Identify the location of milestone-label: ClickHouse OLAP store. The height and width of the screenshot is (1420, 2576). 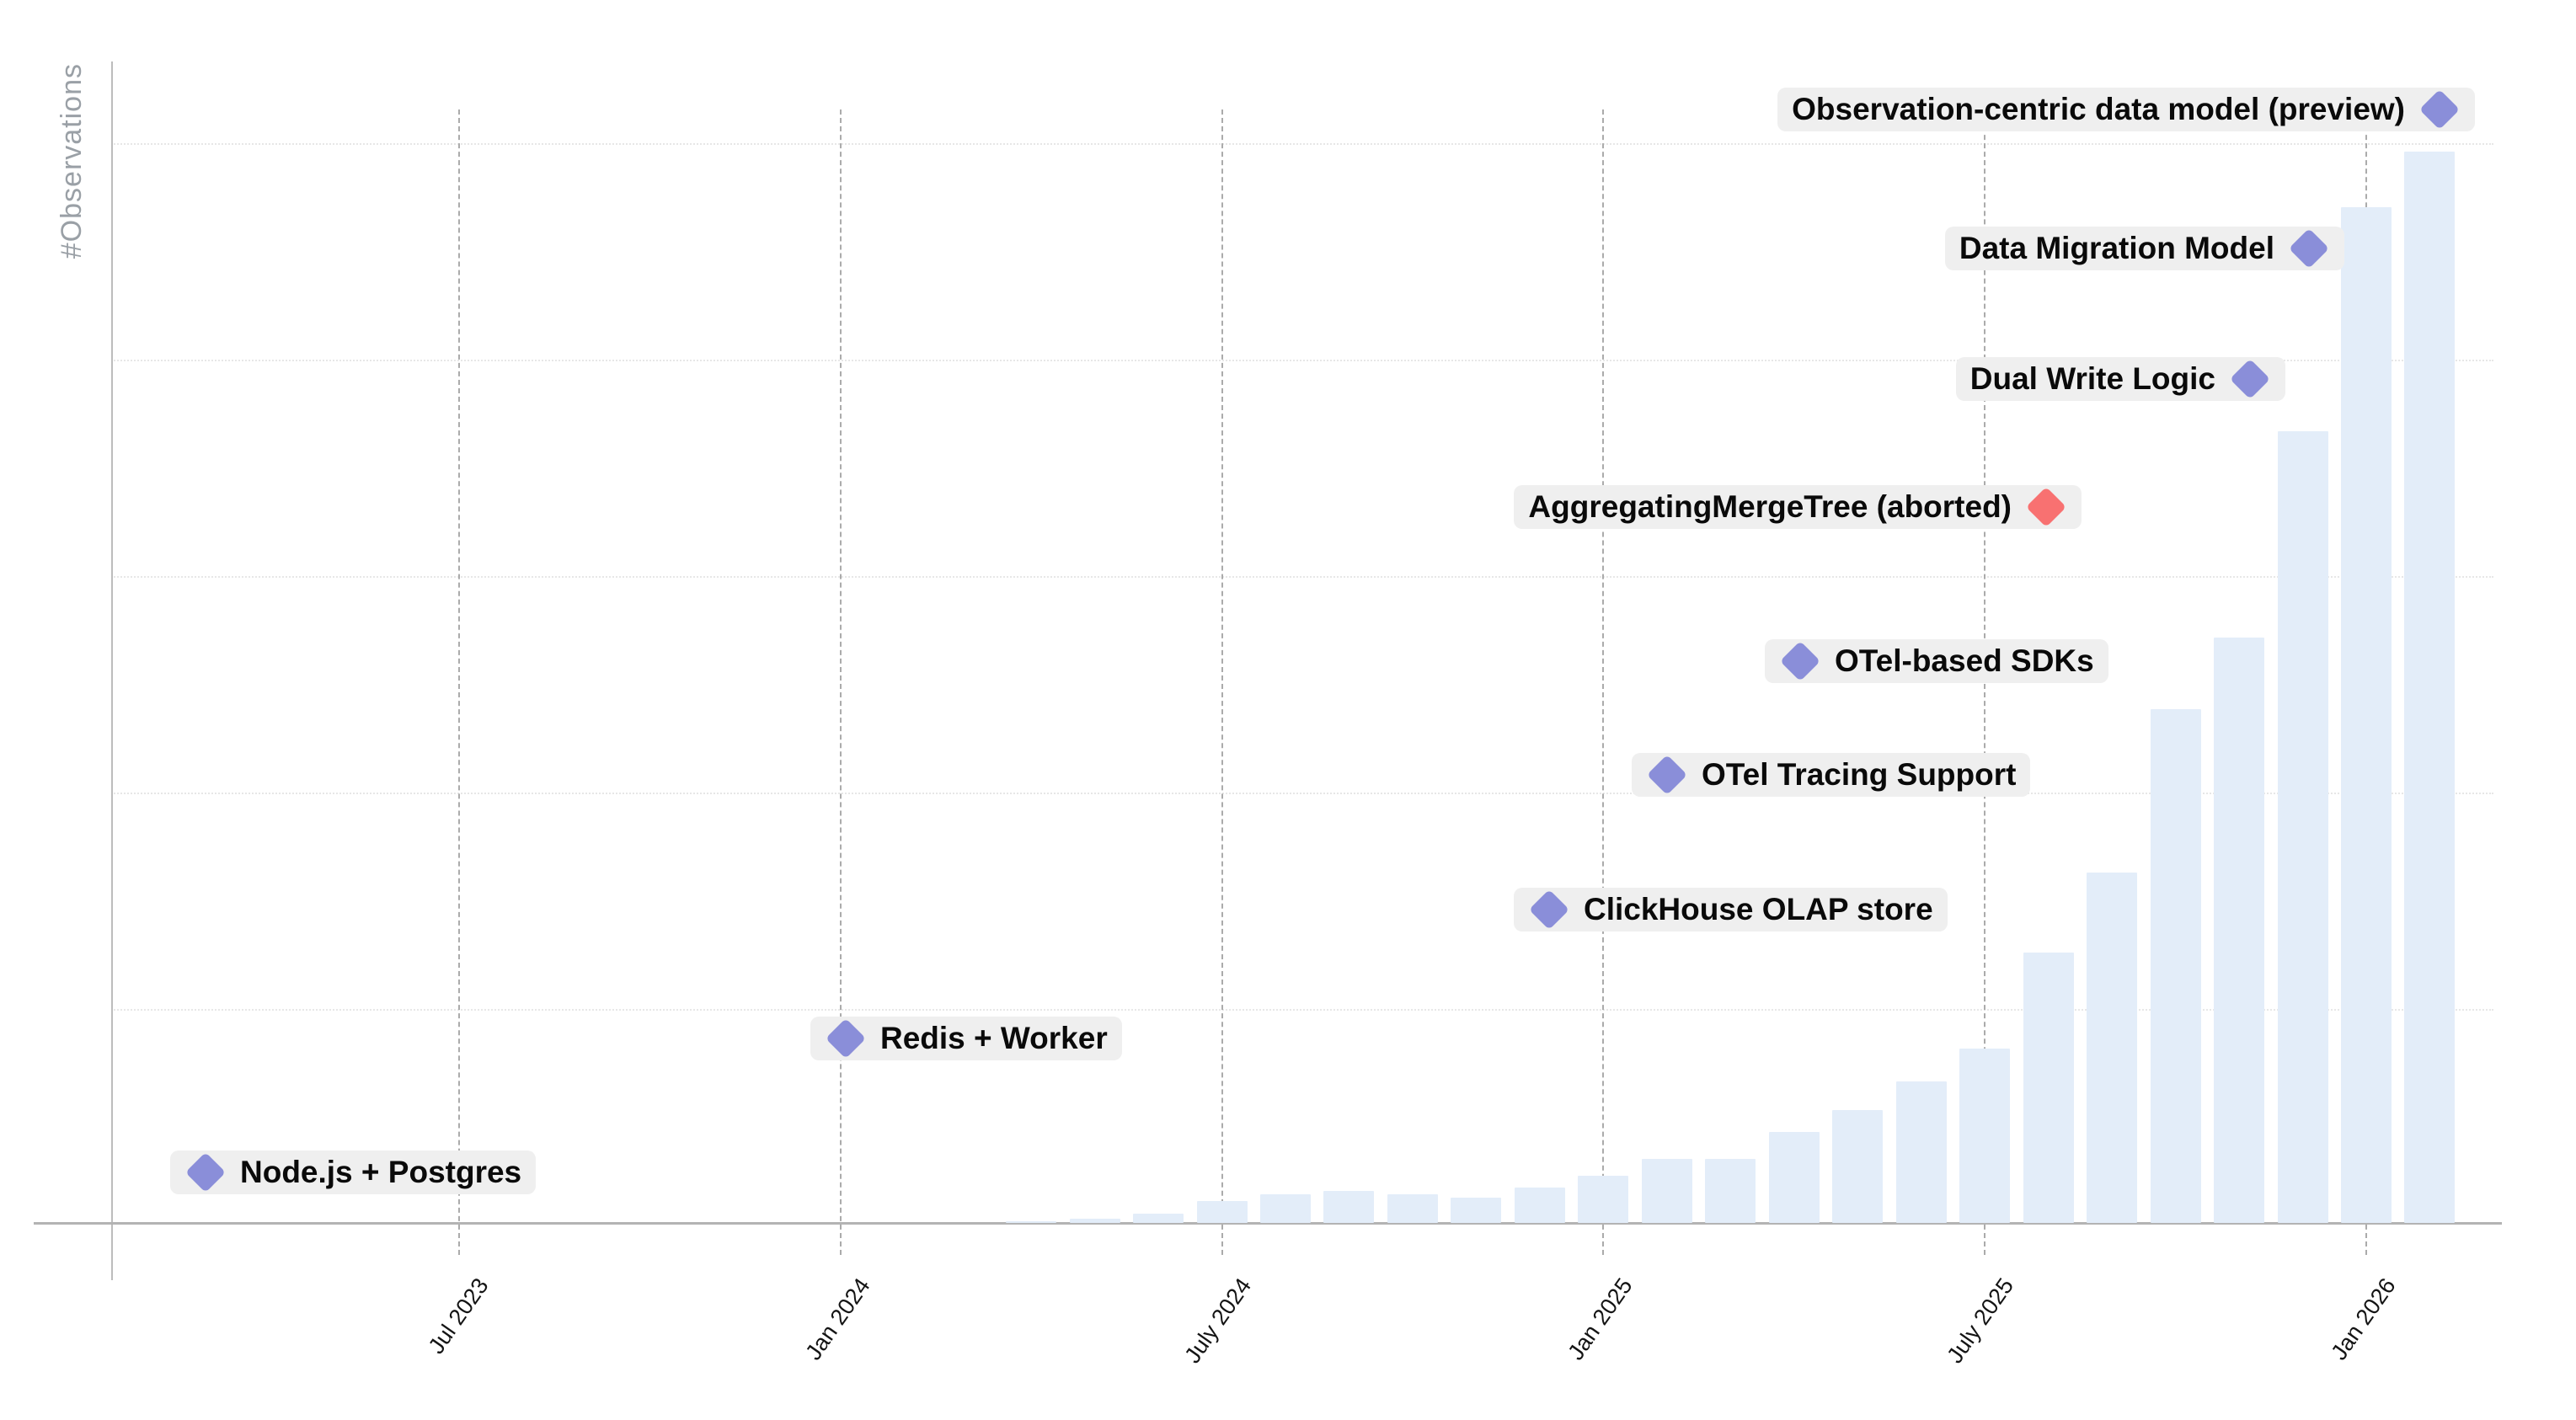
(1758, 909).